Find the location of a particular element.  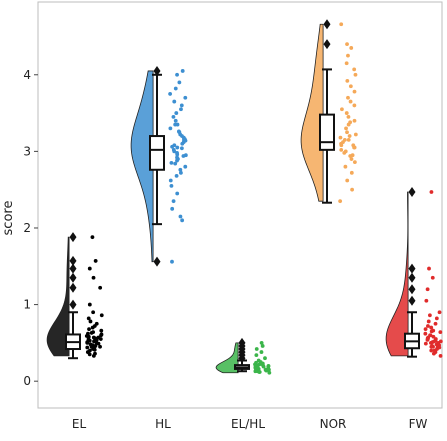

x-tick-label: EL/HL is located at coordinates (248, 424).